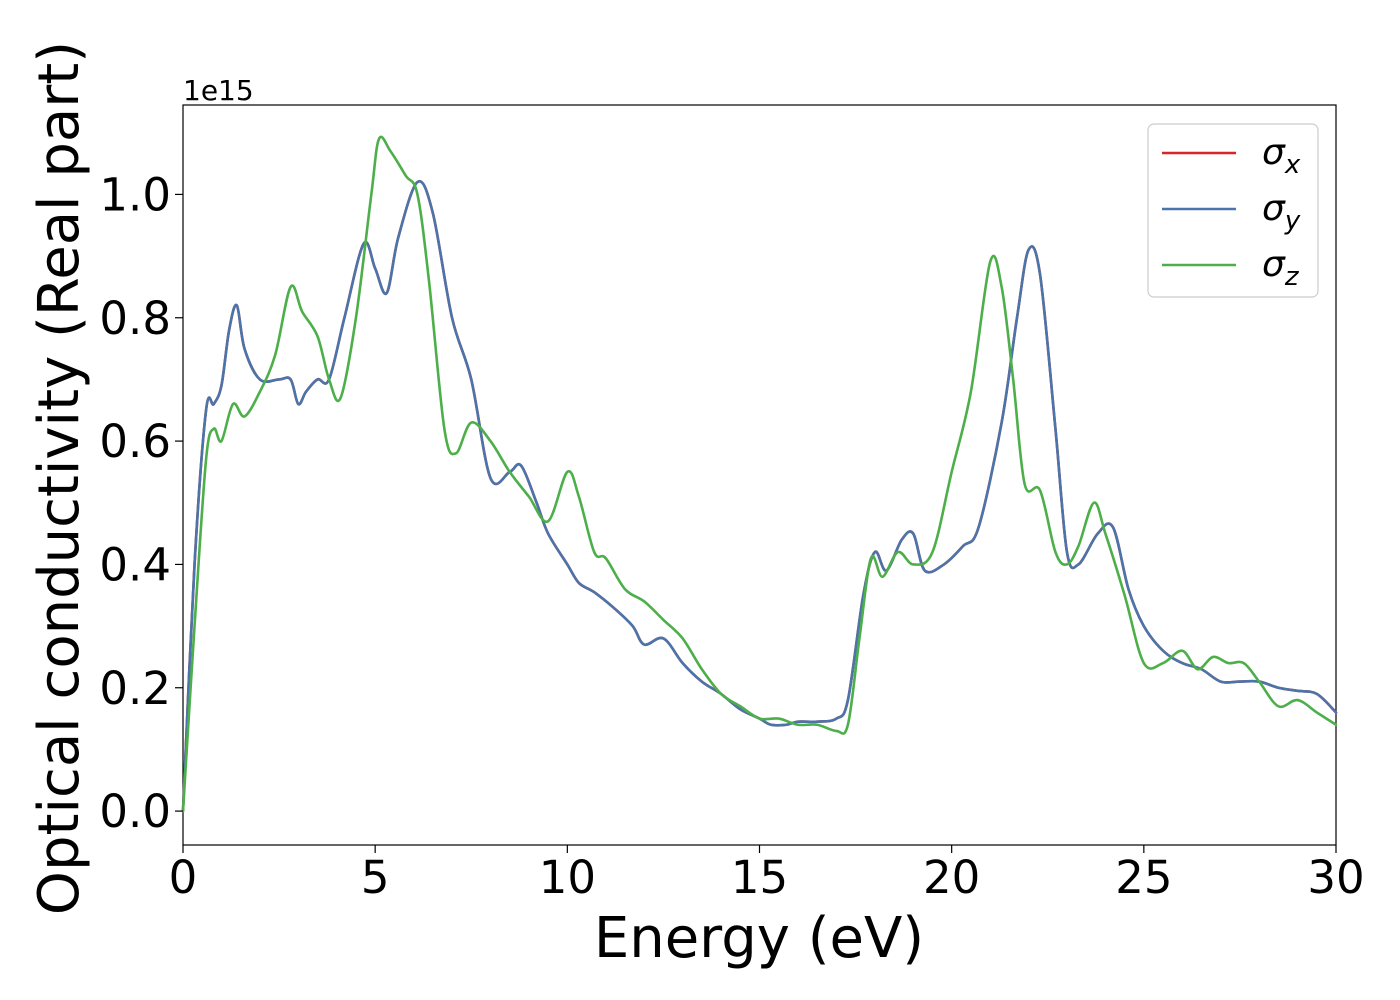  I want to click on y-tick-label: 0.4, so click(135, 564).